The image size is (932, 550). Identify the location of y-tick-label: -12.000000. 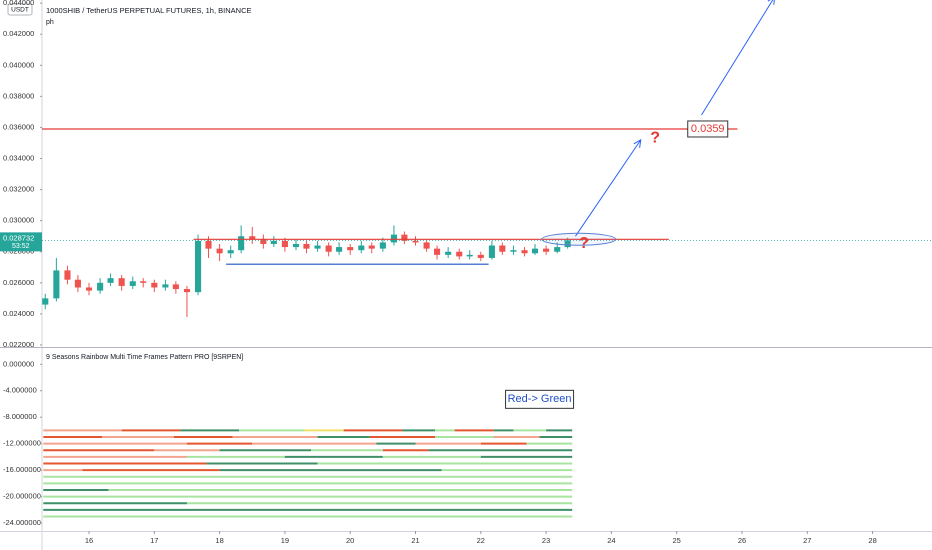
(22, 443).